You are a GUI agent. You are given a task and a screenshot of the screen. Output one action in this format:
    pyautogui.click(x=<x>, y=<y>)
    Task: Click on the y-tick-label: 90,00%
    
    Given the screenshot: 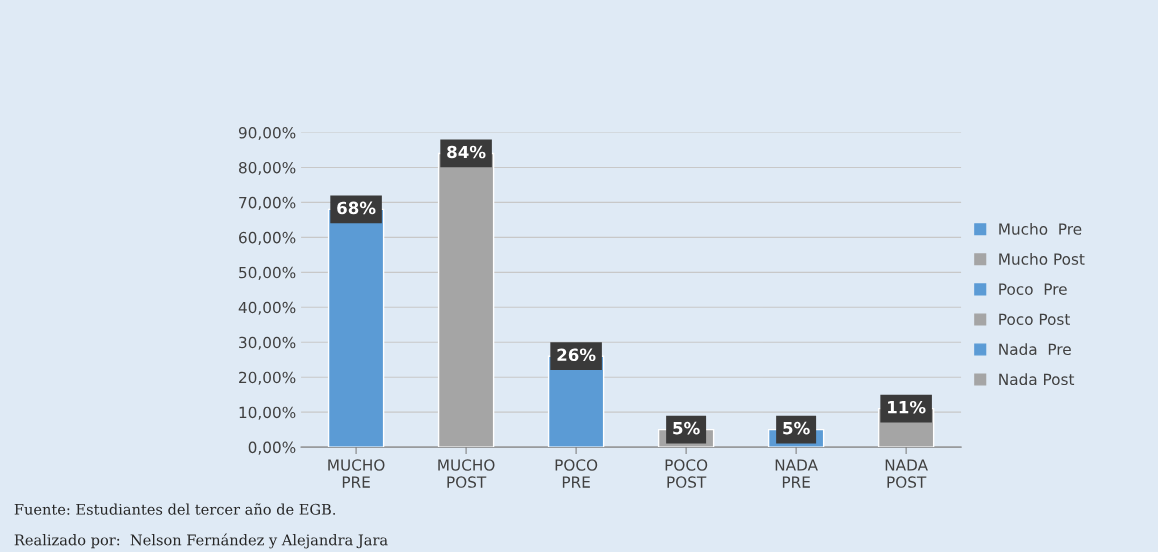 What is the action you would take?
    pyautogui.click(x=267, y=133)
    